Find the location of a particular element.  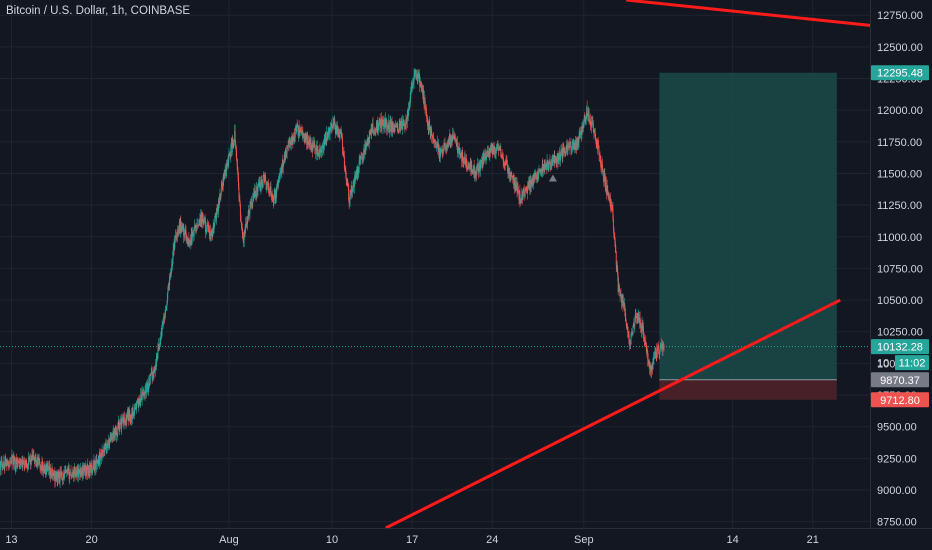

stop-loss-zone is located at coordinates (748, 389).